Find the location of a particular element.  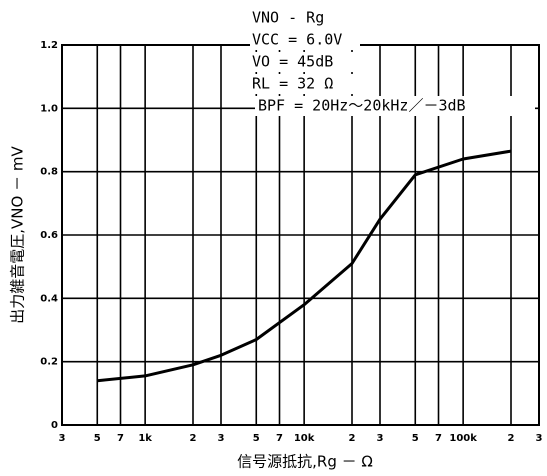

x-tick-label: 10k is located at coordinates (304, 438).